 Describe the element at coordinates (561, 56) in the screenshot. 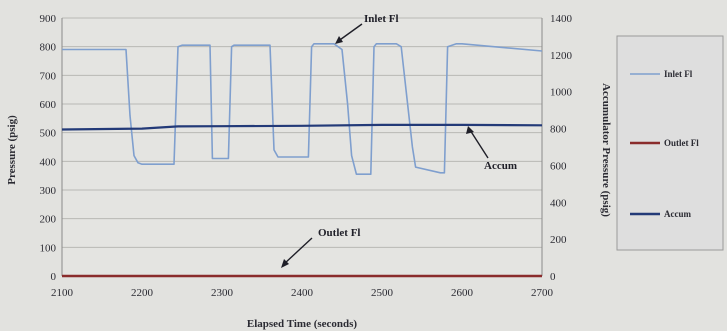

I see `y2-tick-label-1200: 1200` at that location.